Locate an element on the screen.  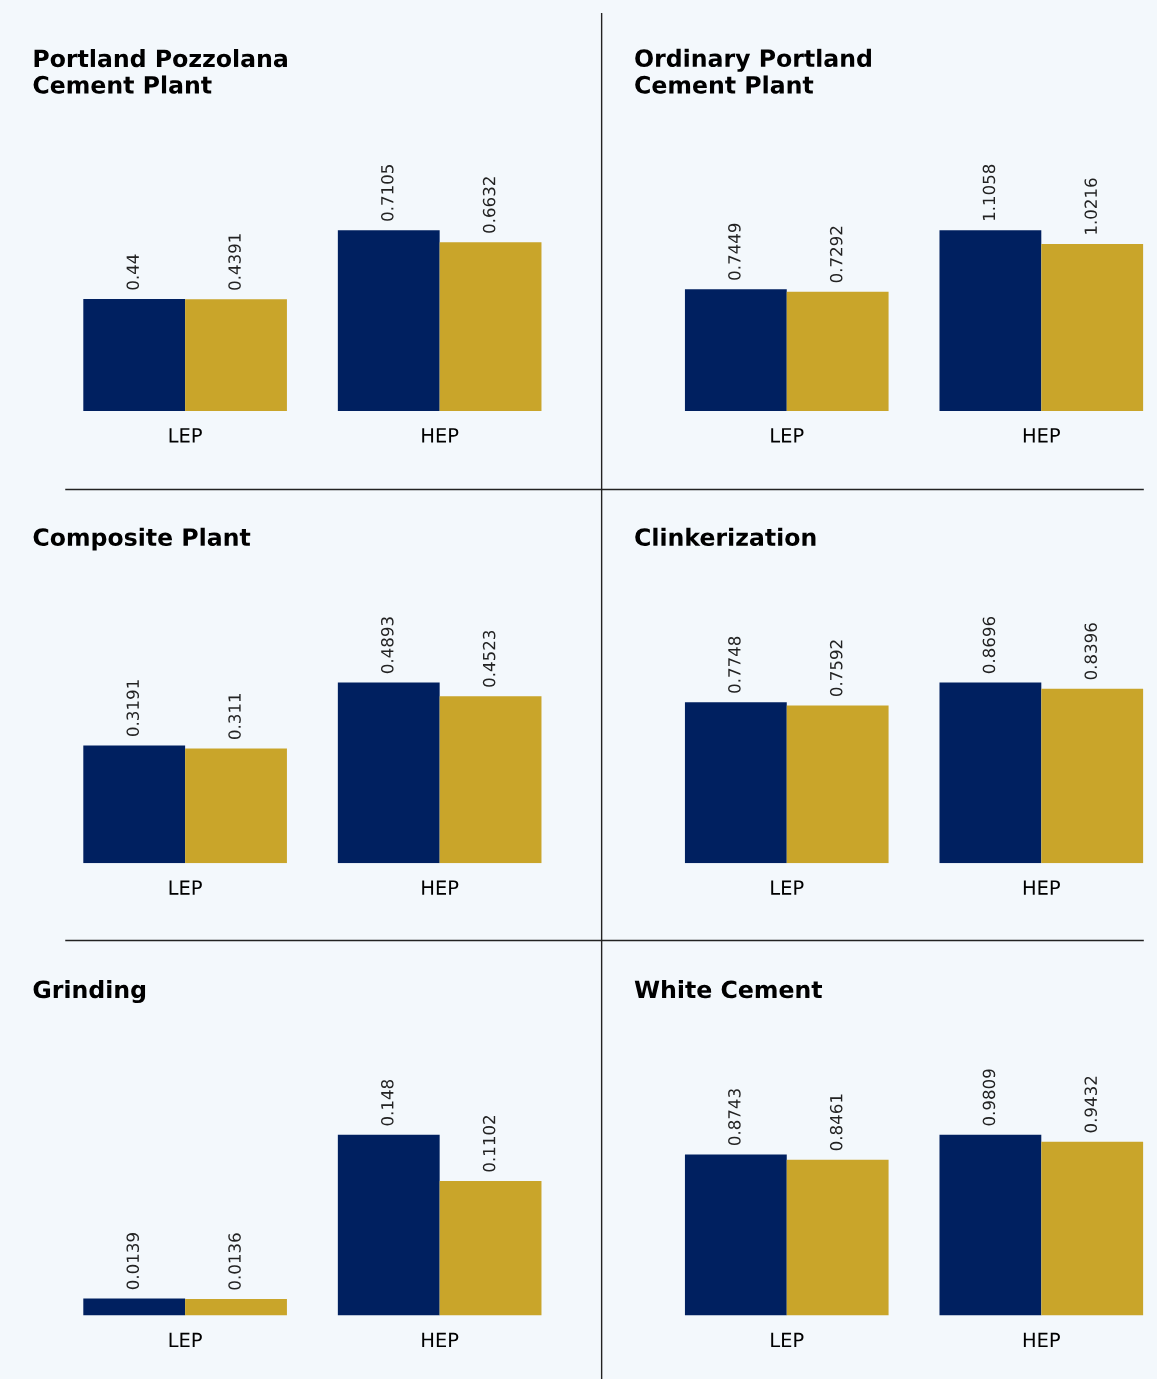
chart-title: Grinding is located at coordinates (89, 992).